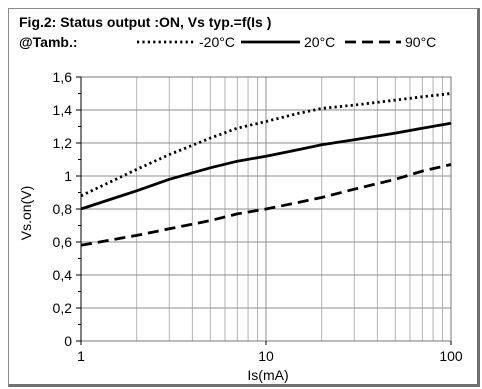 The image size is (482, 389). I want to click on y-tick-label: 1,6, so click(63, 77).